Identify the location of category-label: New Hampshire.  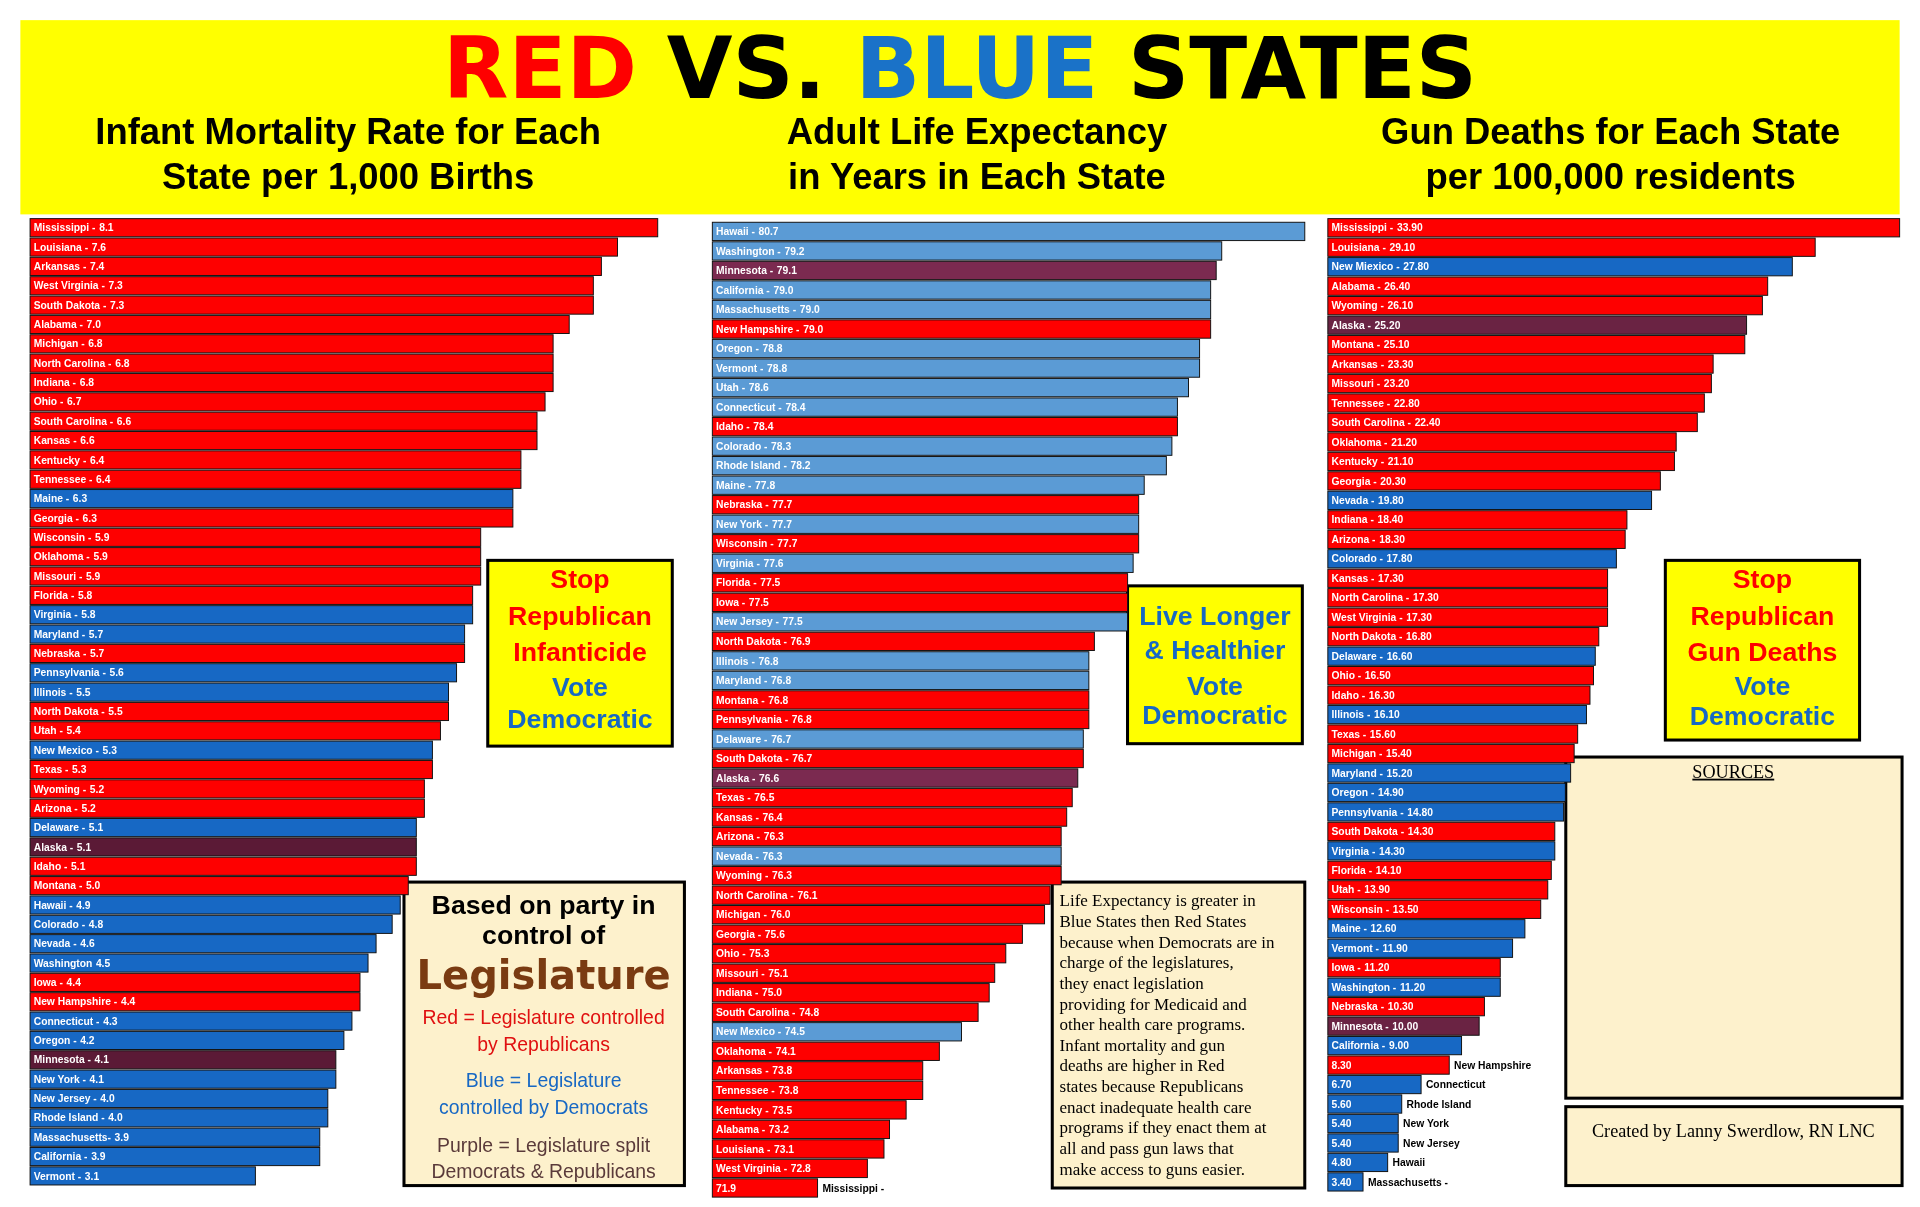
(1493, 1065).